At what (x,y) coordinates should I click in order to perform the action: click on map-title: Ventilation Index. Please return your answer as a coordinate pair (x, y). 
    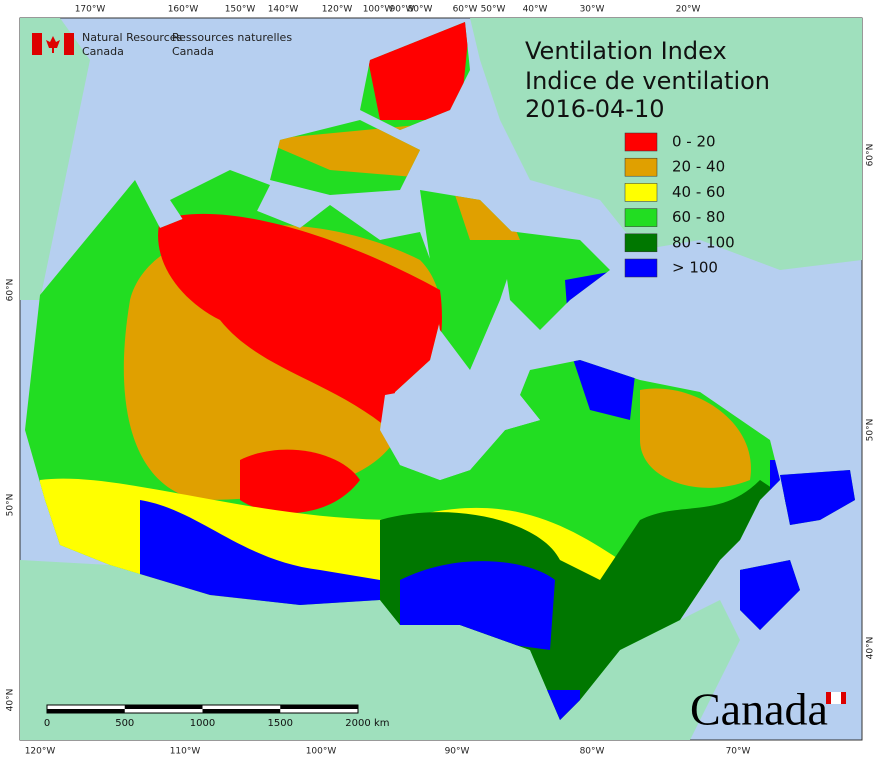
    Looking at the image, I should click on (626, 51).